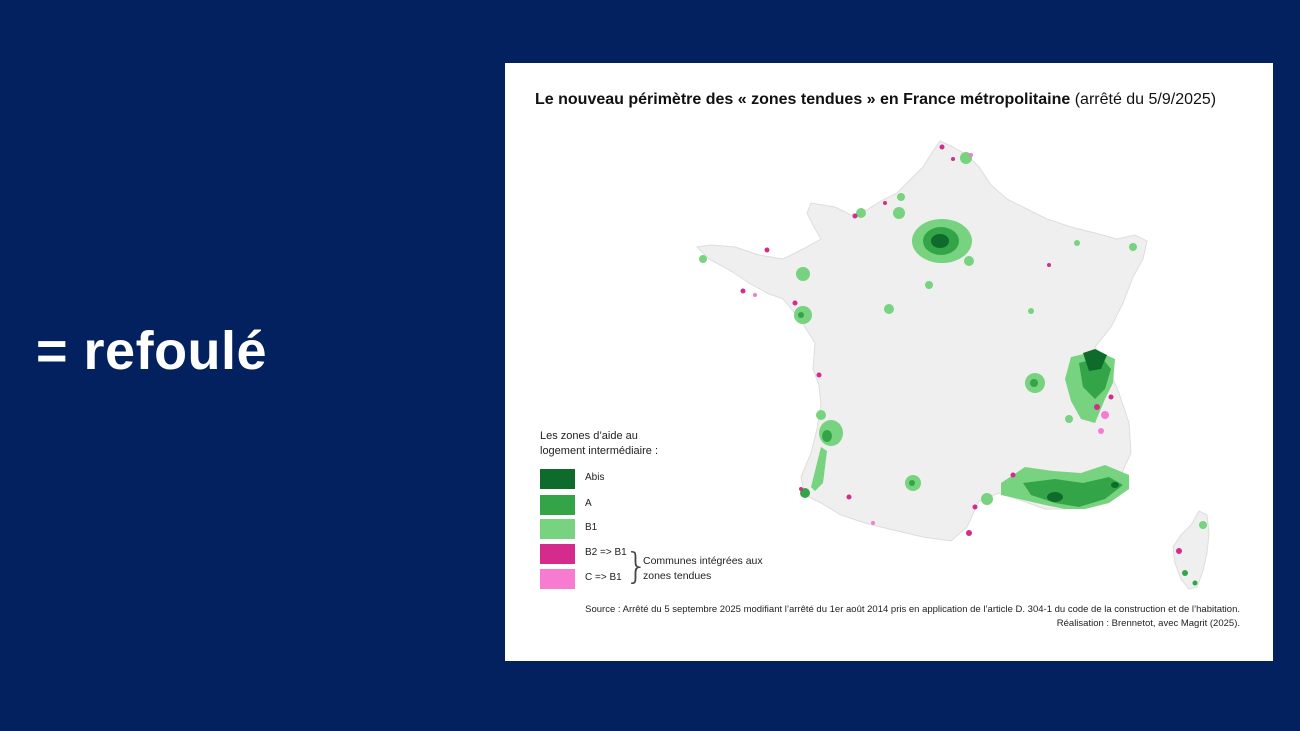 The image size is (1300, 731). What do you see at coordinates (1115, 485) in the screenshot?
I see `nice-abis-zone` at bounding box center [1115, 485].